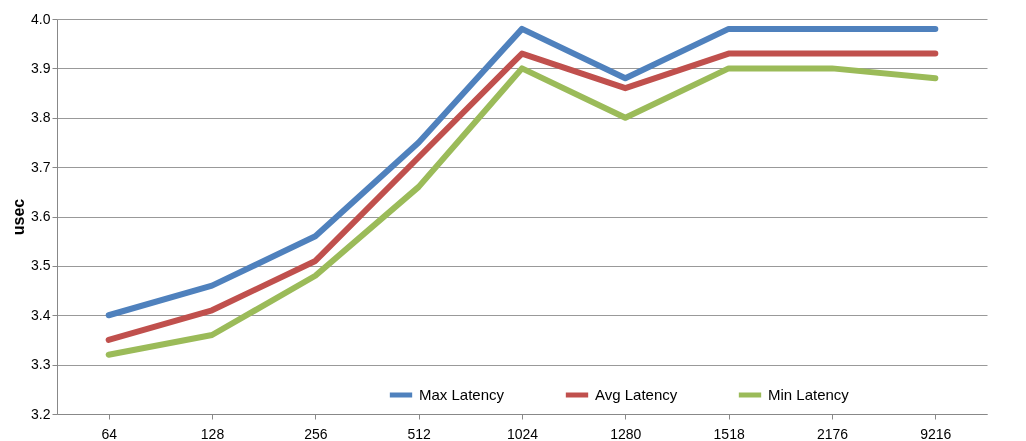 The height and width of the screenshot is (441, 1026). What do you see at coordinates (41, 117) in the screenshot?
I see `y-tick-label: 3.8` at bounding box center [41, 117].